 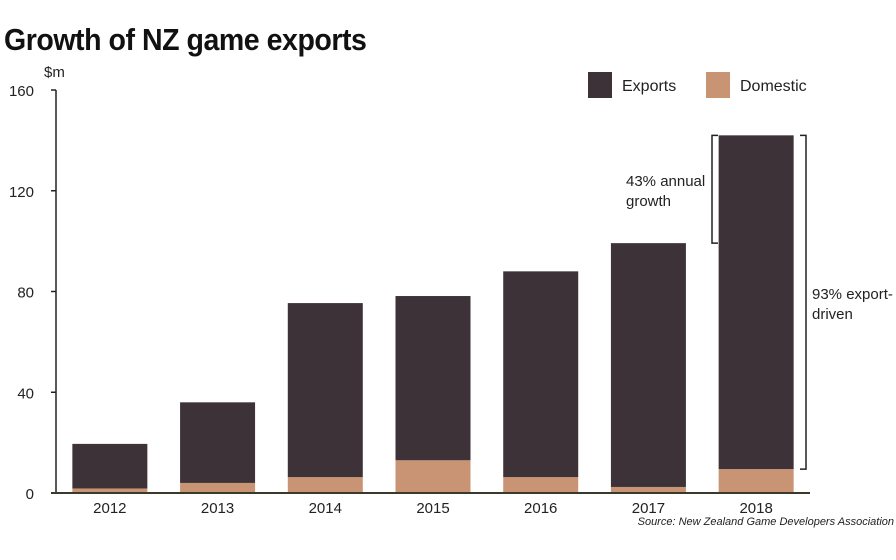 What do you see at coordinates (600, 85) in the screenshot?
I see `legend-swatch-exports` at bounding box center [600, 85].